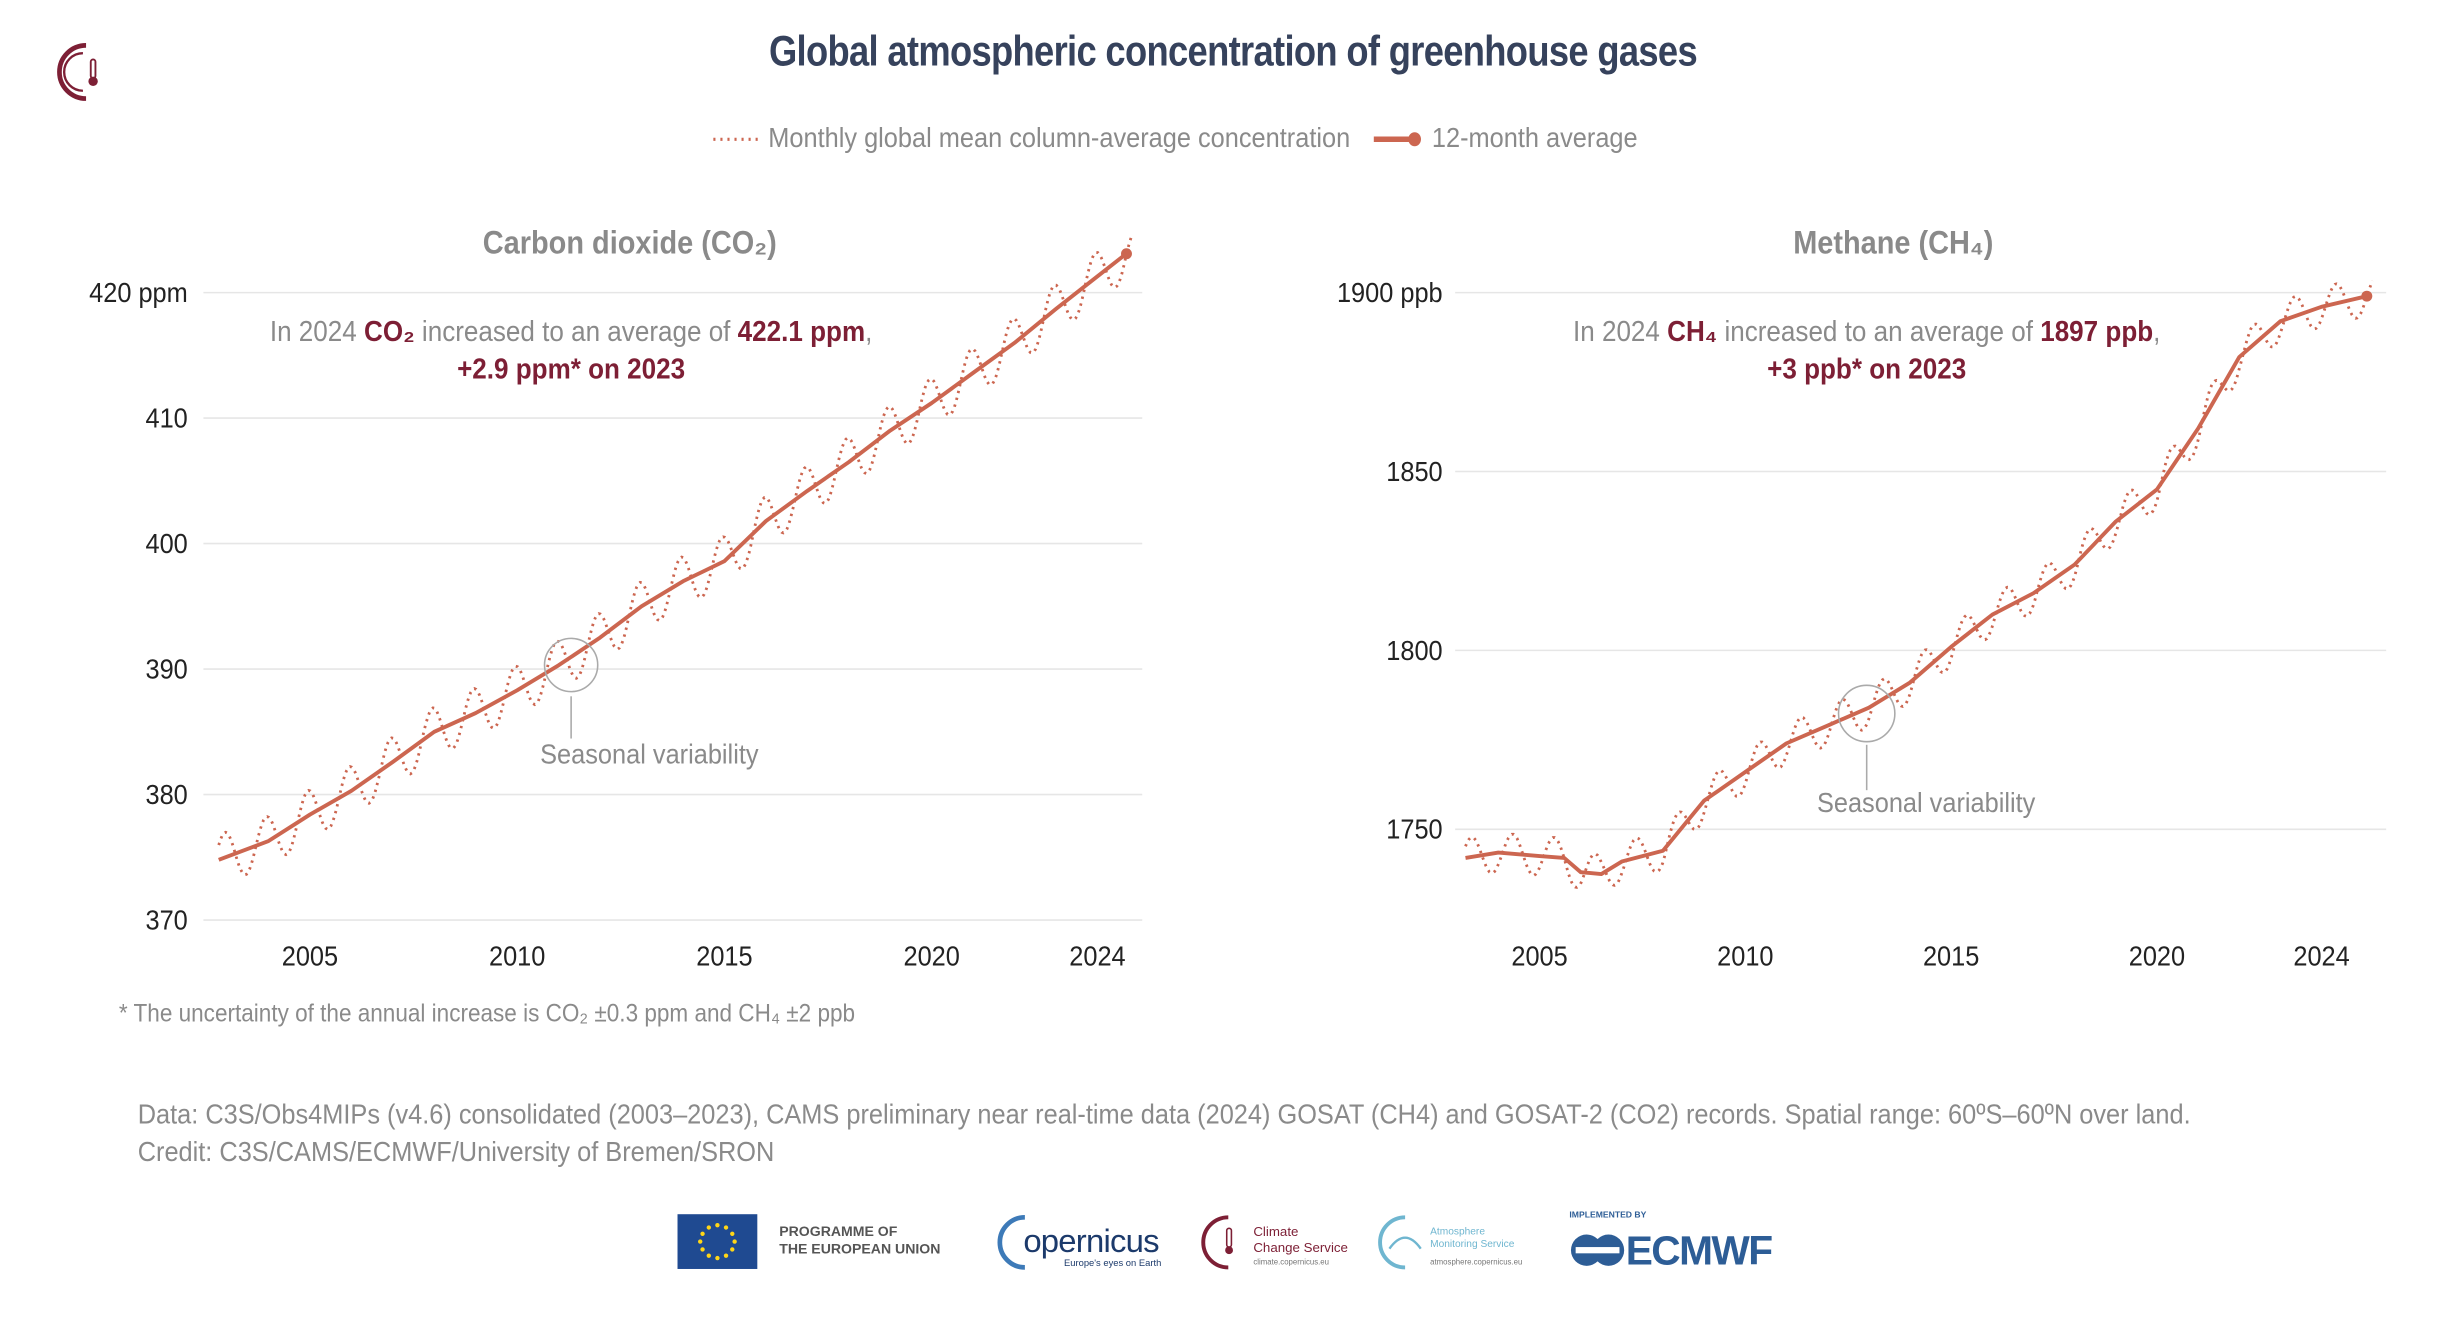 This screenshot has height=1319, width=2441. I want to click on annotation-increase: +3 ppb* on 2023, so click(1867, 368).